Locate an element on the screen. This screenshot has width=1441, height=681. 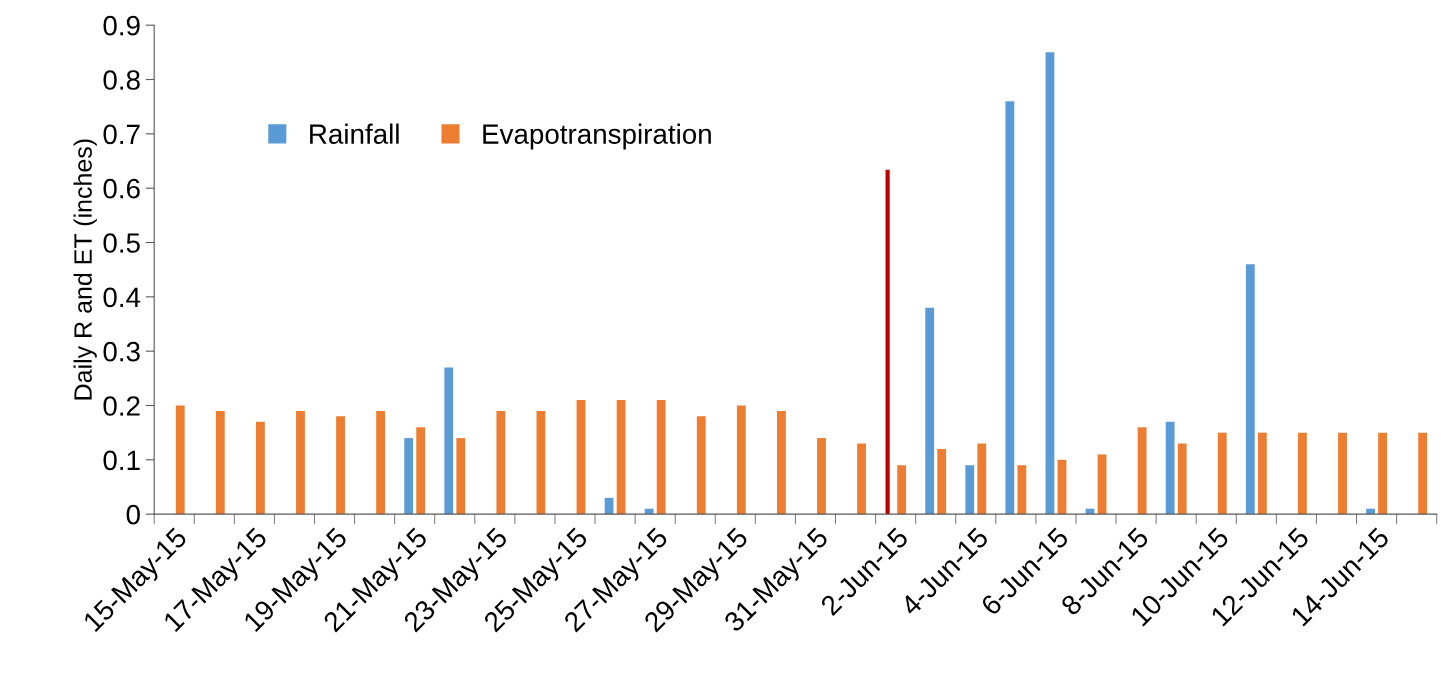
y-axis-title: Daily R and ET (inches) is located at coordinates (85, 269).